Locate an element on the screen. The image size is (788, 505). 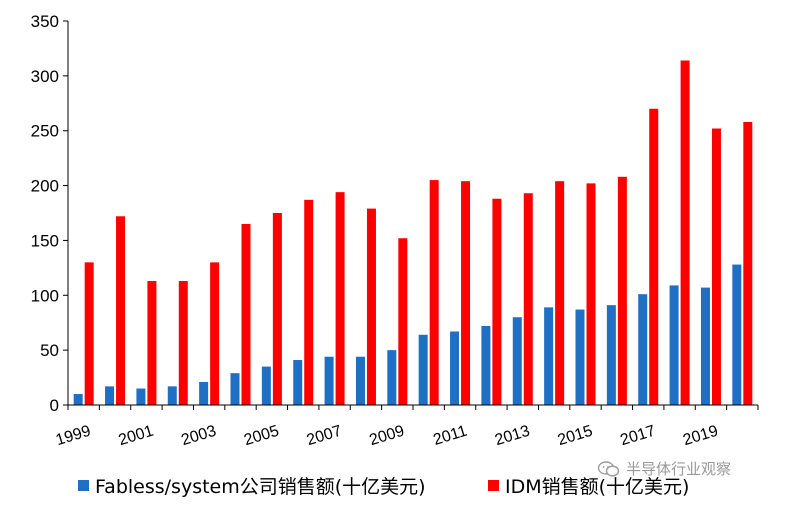
watermark: 半导体行业观察 is located at coordinates (664, 468).